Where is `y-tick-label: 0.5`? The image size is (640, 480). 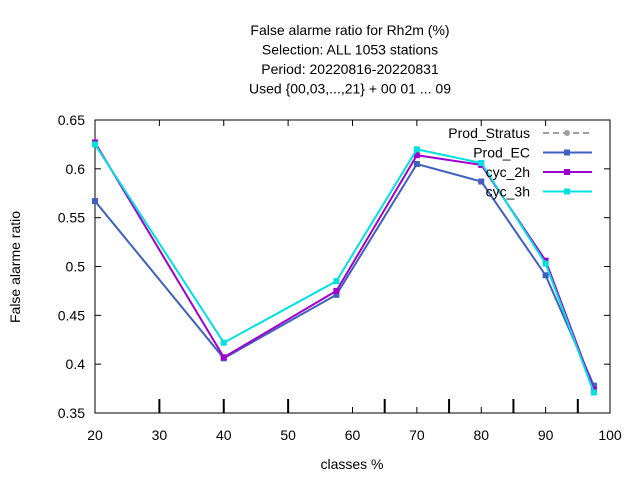
y-tick-label: 0.5 is located at coordinates (76, 267).